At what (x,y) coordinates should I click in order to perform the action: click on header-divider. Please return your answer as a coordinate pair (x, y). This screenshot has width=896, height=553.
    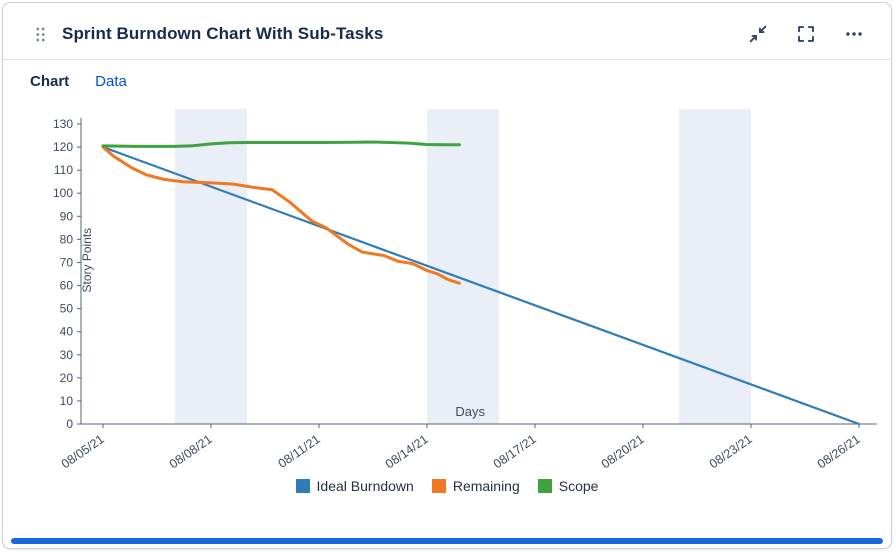
    Looking at the image, I should click on (447, 59).